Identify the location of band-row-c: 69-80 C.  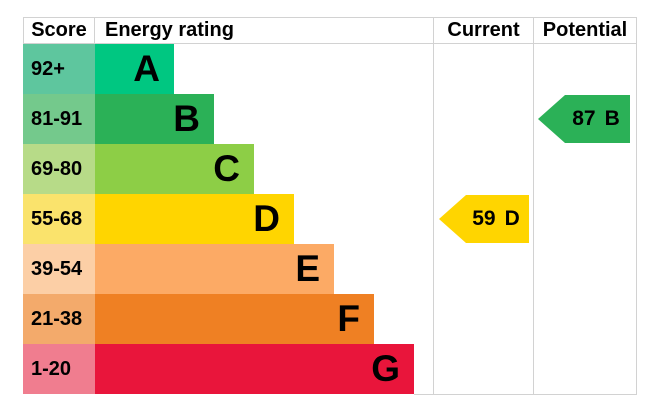
(330, 169).